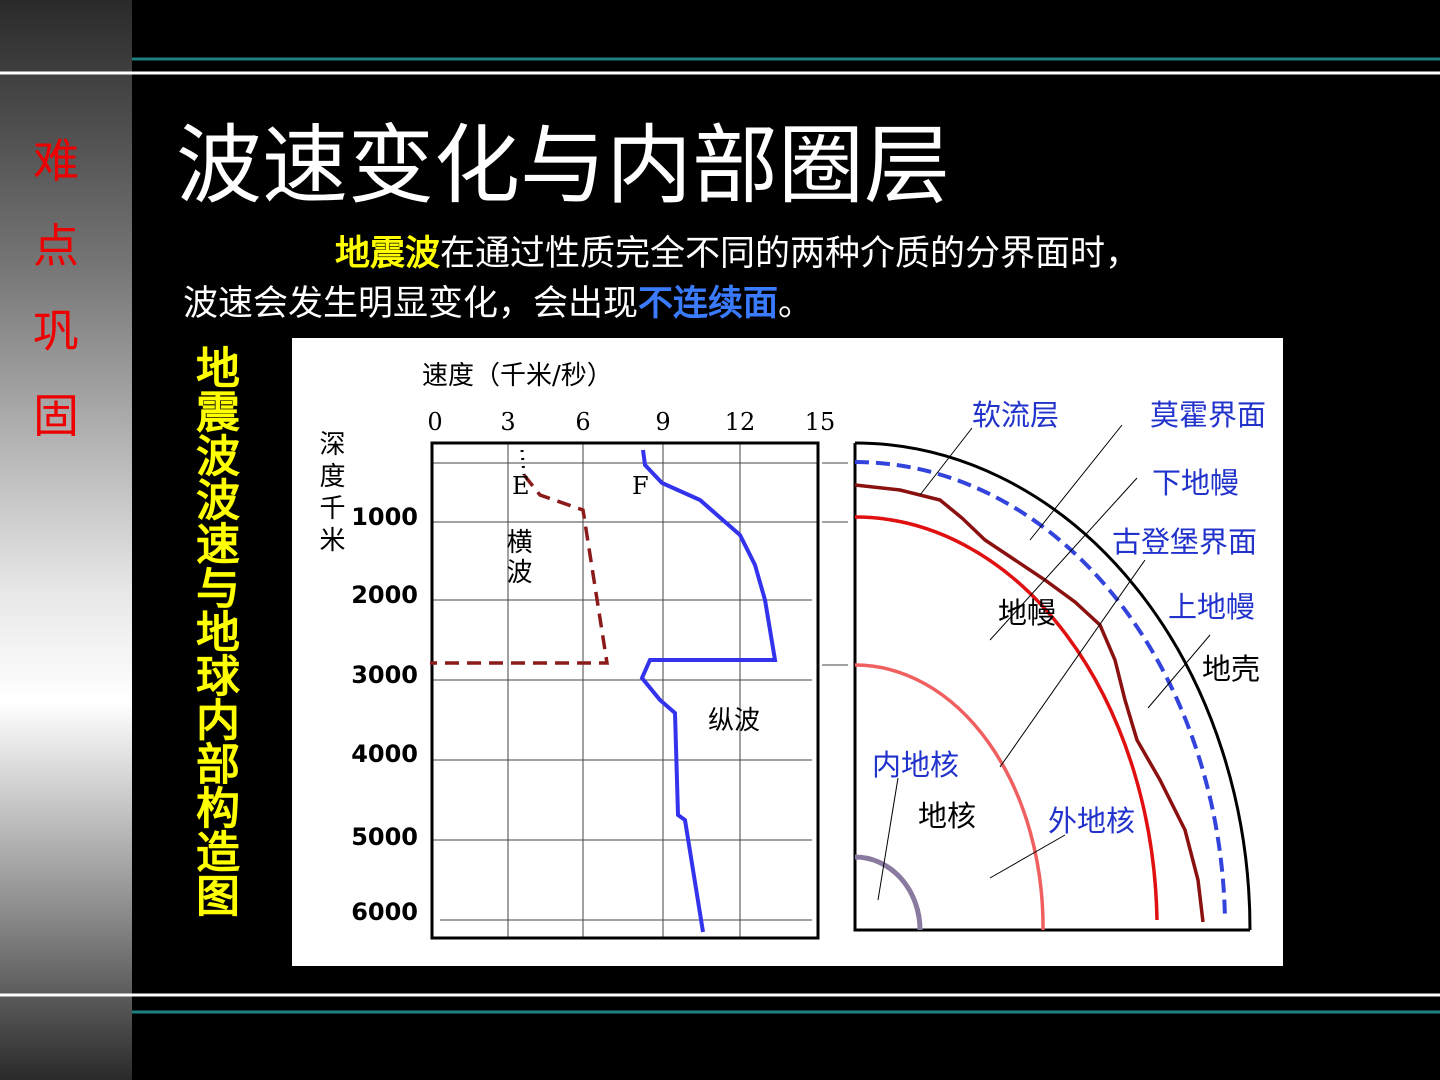 The width and height of the screenshot is (1440, 1080). Describe the element at coordinates (388, 254) in the screenshot. I see `highlight: 地震波` at that location.